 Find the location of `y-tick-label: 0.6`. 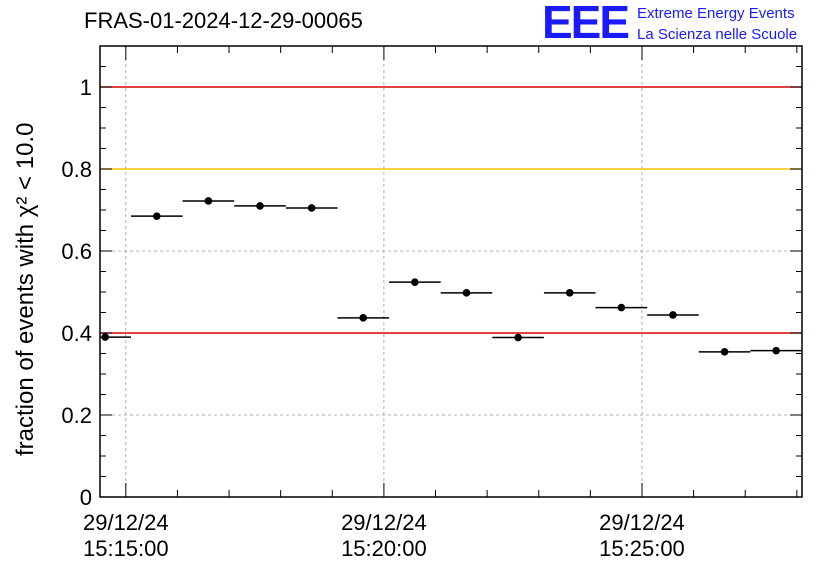

y-tick-label: 0.6 is located at coordinates (76, 251).